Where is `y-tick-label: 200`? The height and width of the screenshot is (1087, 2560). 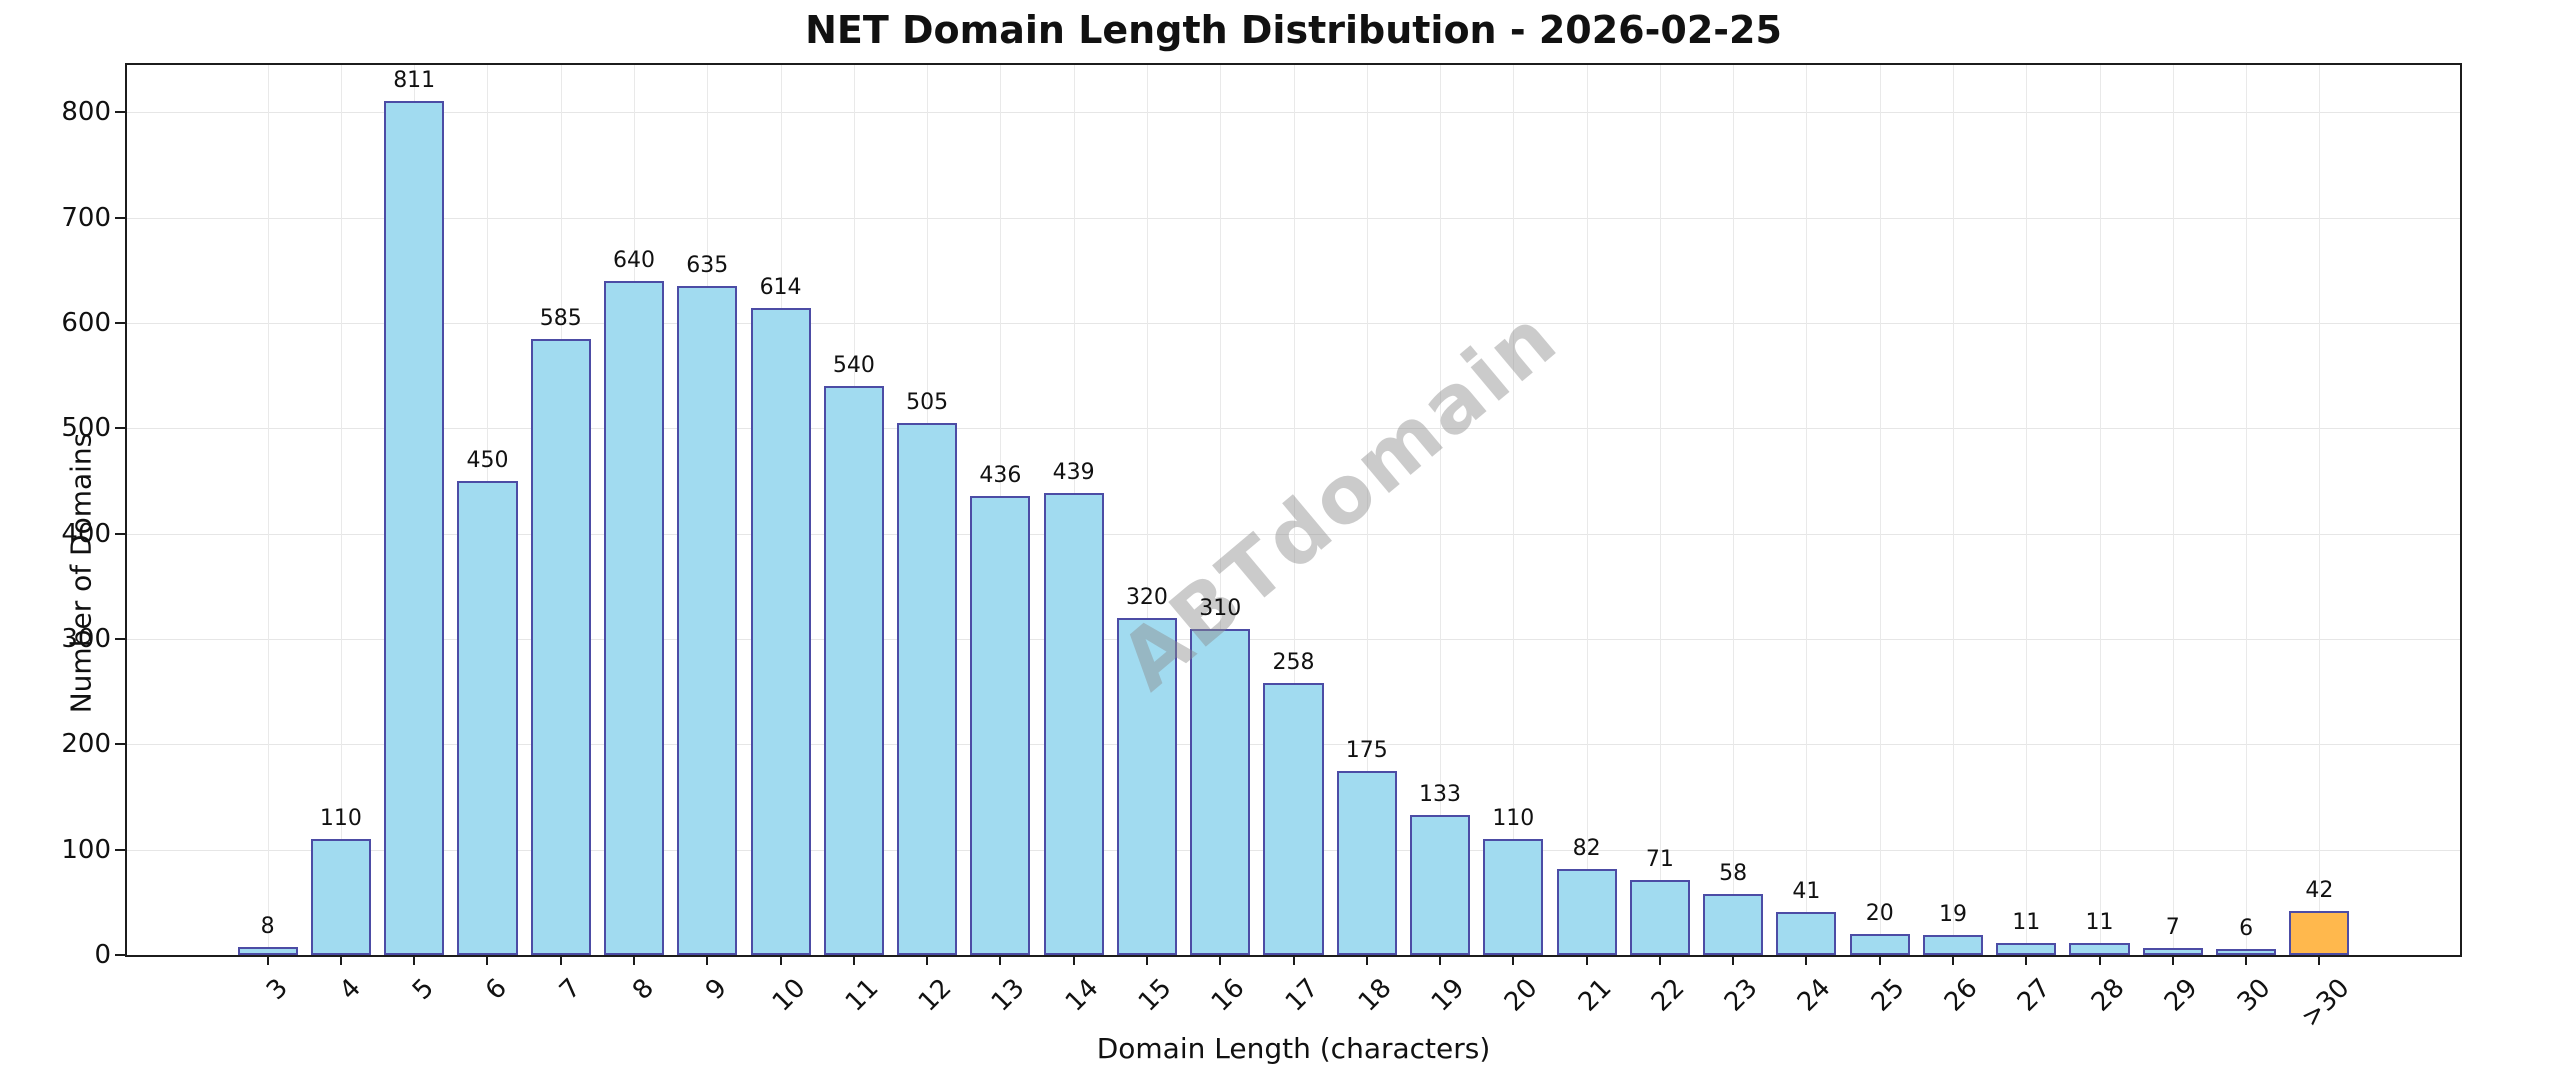 y-tick-label: 200 is located at coordinates (86, 744).